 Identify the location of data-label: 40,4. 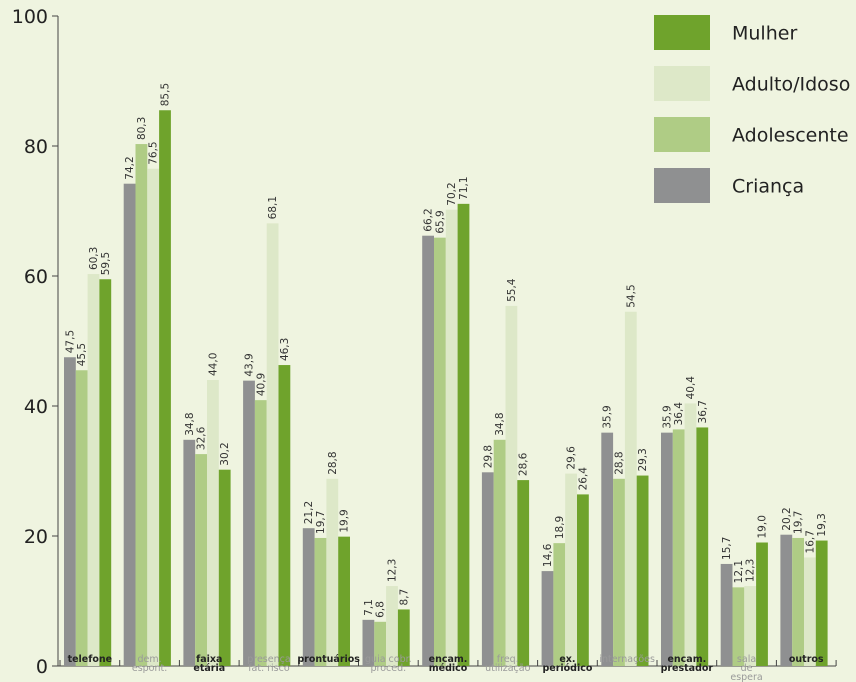
(691, 388).